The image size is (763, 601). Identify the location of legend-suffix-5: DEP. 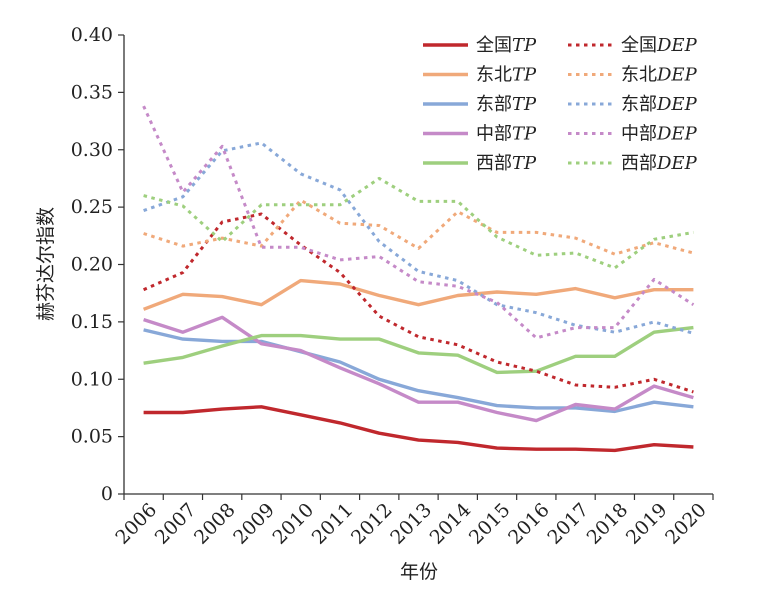
(677, 104).